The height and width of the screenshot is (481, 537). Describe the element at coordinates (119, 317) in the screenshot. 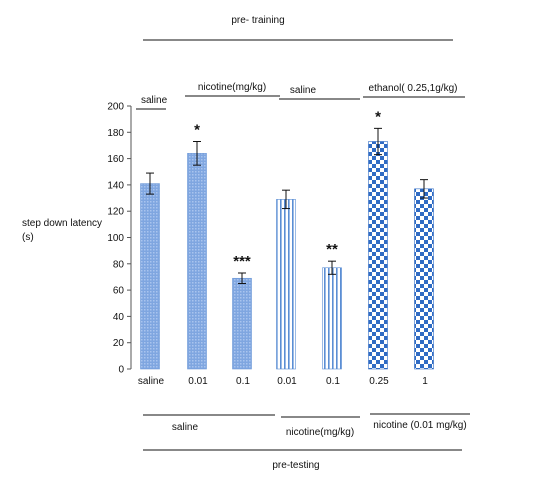

I see `y-tick-label: 40` at that location.